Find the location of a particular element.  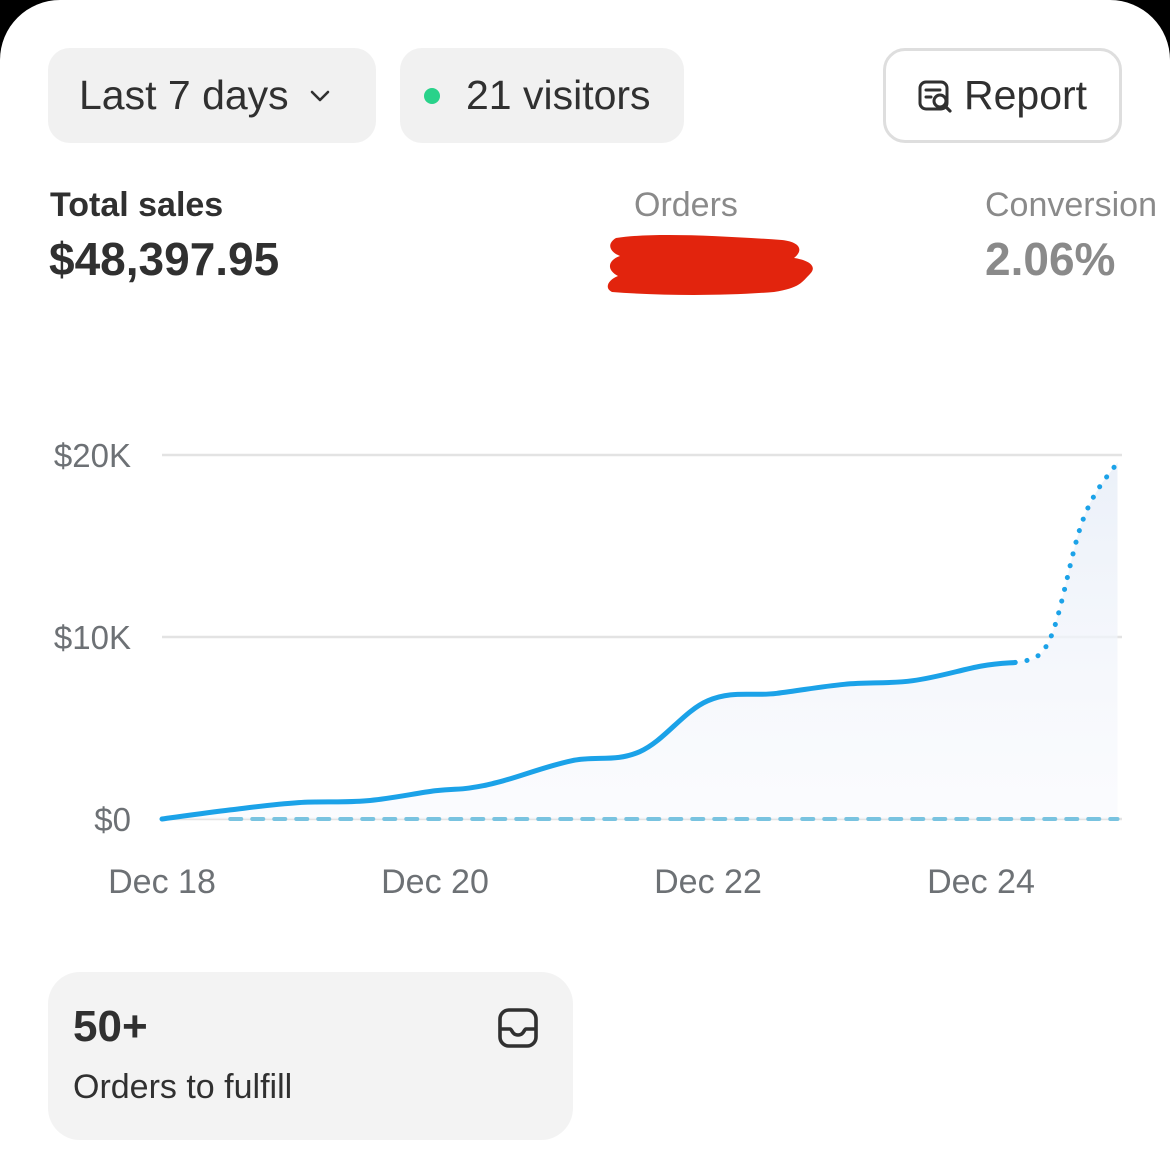

orders-to-fulfill-tile: 50+ Orders to fulfill is located at coordinates (310, 1056).